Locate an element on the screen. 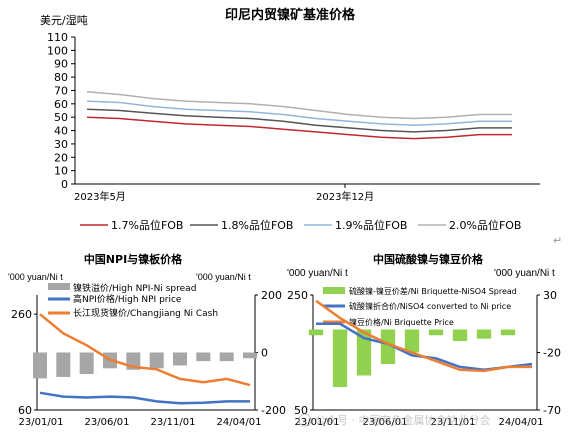 The height and width of the screenshot is (441, 574). c2-ytick-right-label: 0 is located at coordinates (264, 353).